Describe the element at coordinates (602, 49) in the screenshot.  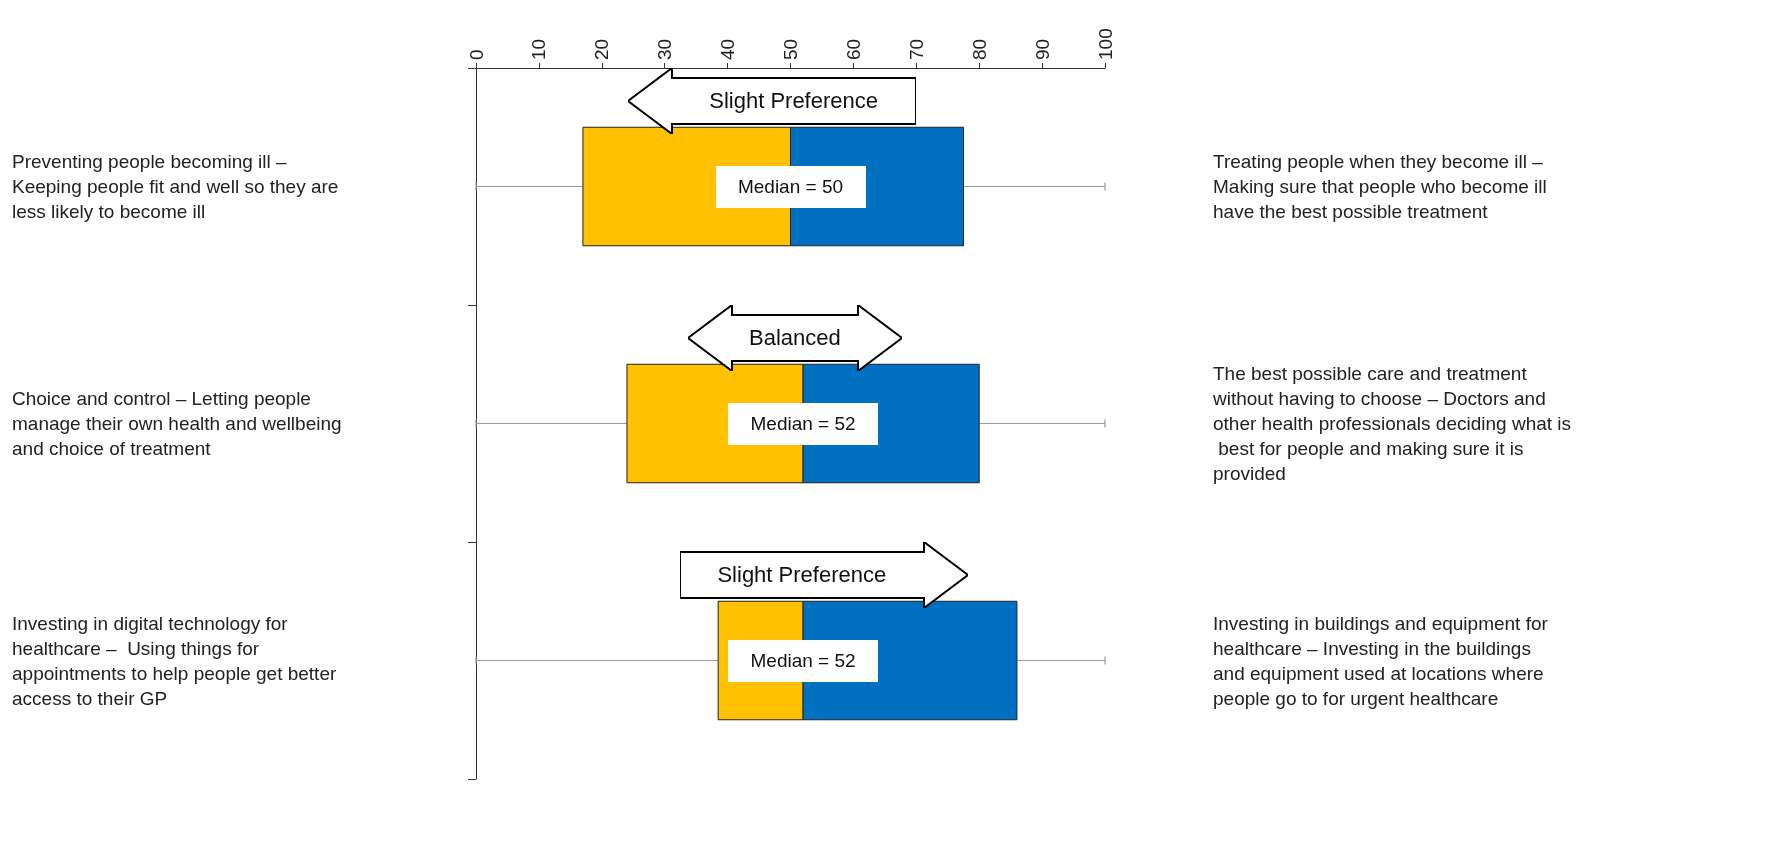
I see `x-tick-label: 20` at that location.